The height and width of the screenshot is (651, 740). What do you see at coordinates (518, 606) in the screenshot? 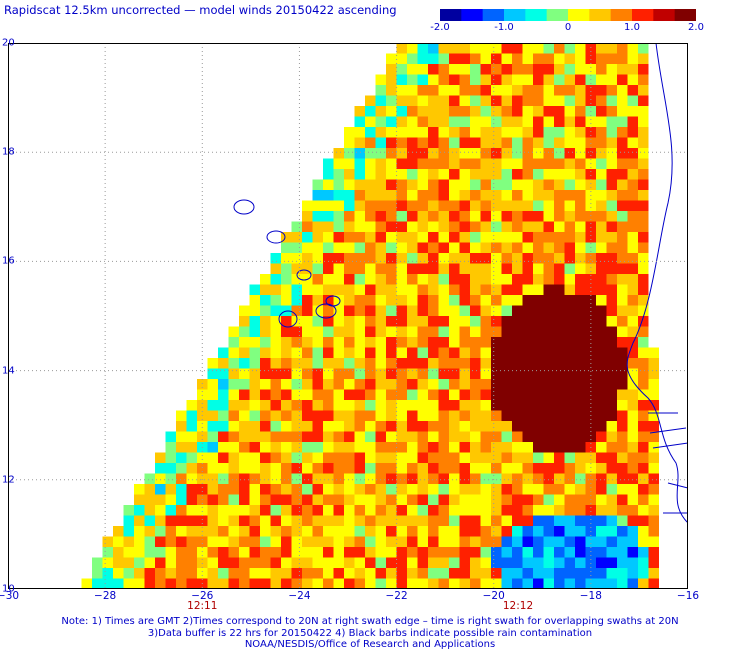
I see `swath-time-label: 12:12` at bounding box center [518, 606].